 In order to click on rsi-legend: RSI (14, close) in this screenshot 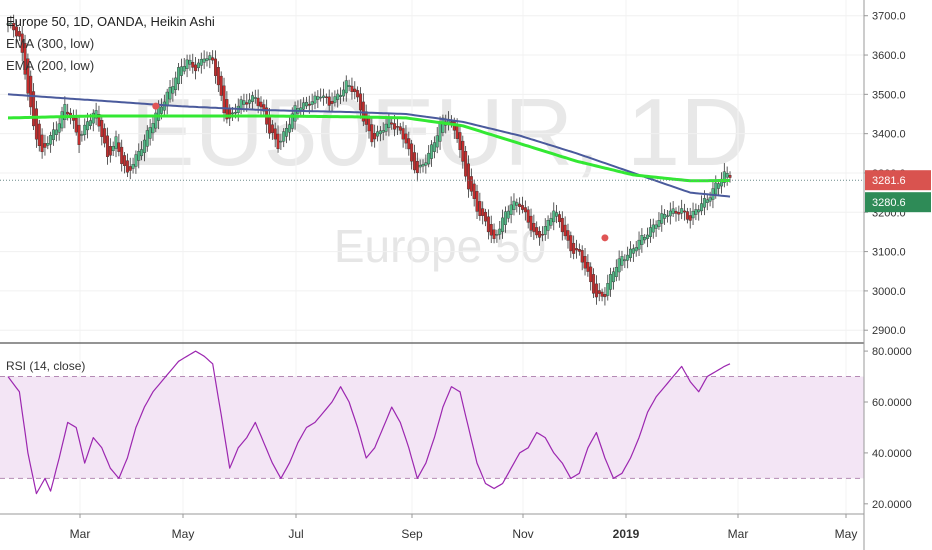, I will do `click(45, 366)`.